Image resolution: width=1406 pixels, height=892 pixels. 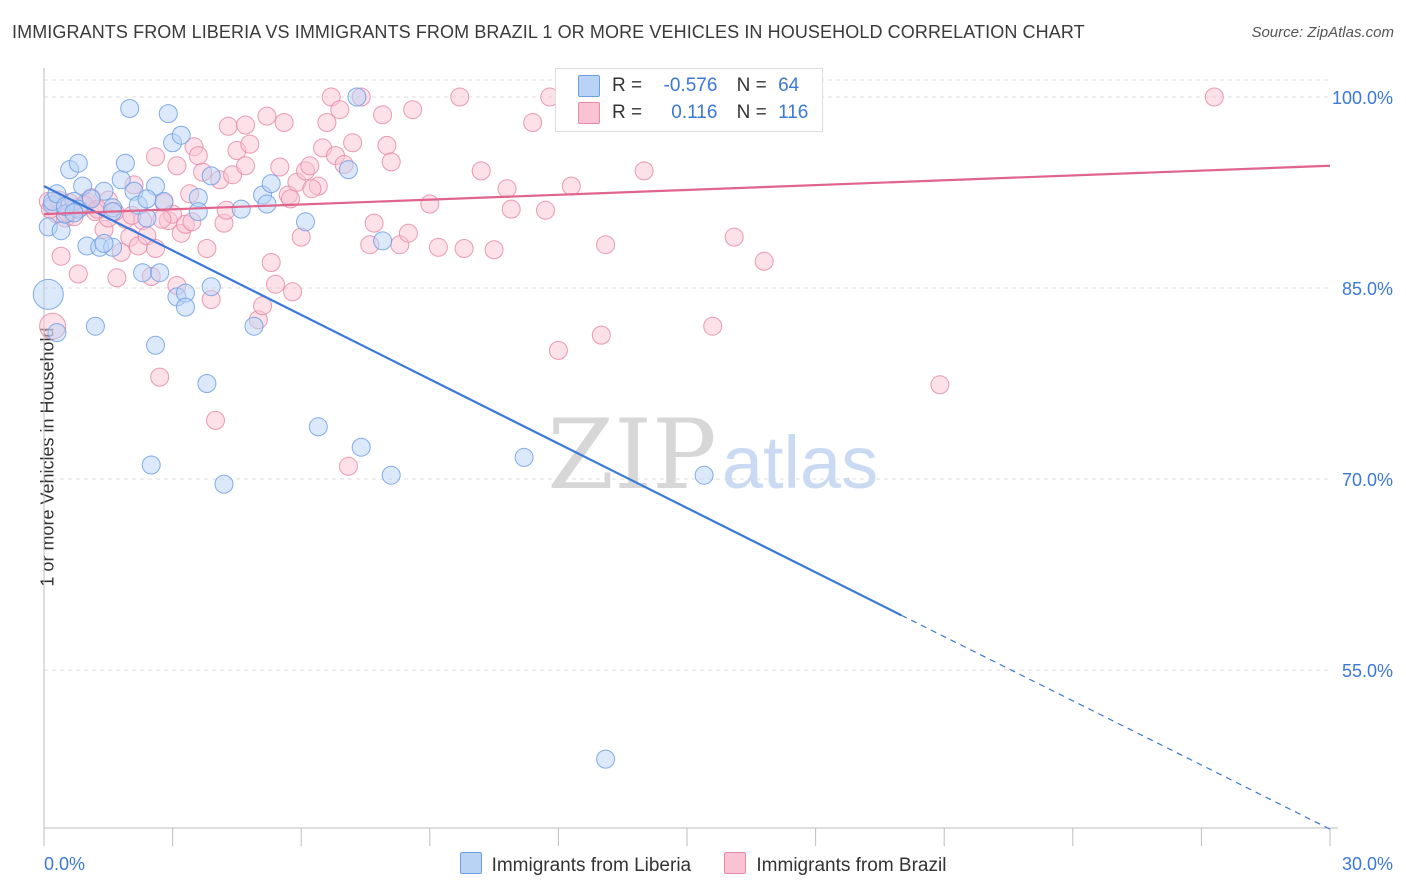 What do you see at coordinates (64, 864) in the screenshot?
I see `x-tick-label-min: 0.0%` at bounding box center [64, 864].